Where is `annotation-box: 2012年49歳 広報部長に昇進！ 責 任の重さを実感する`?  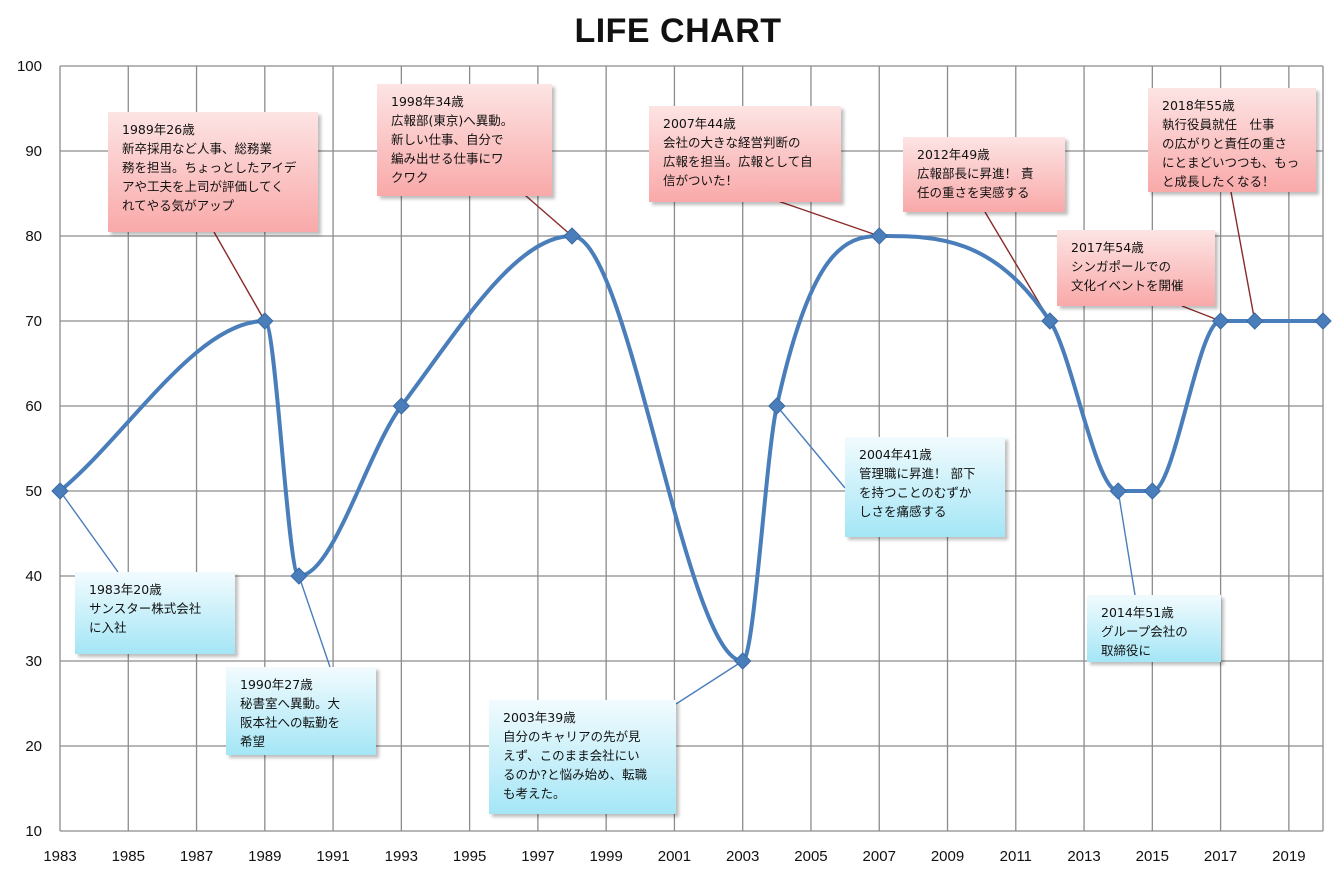 annotation-box: 2012年49歳 広報部長に昇進！ 責 任の重さを実感する is located at coordinates (984, 174).